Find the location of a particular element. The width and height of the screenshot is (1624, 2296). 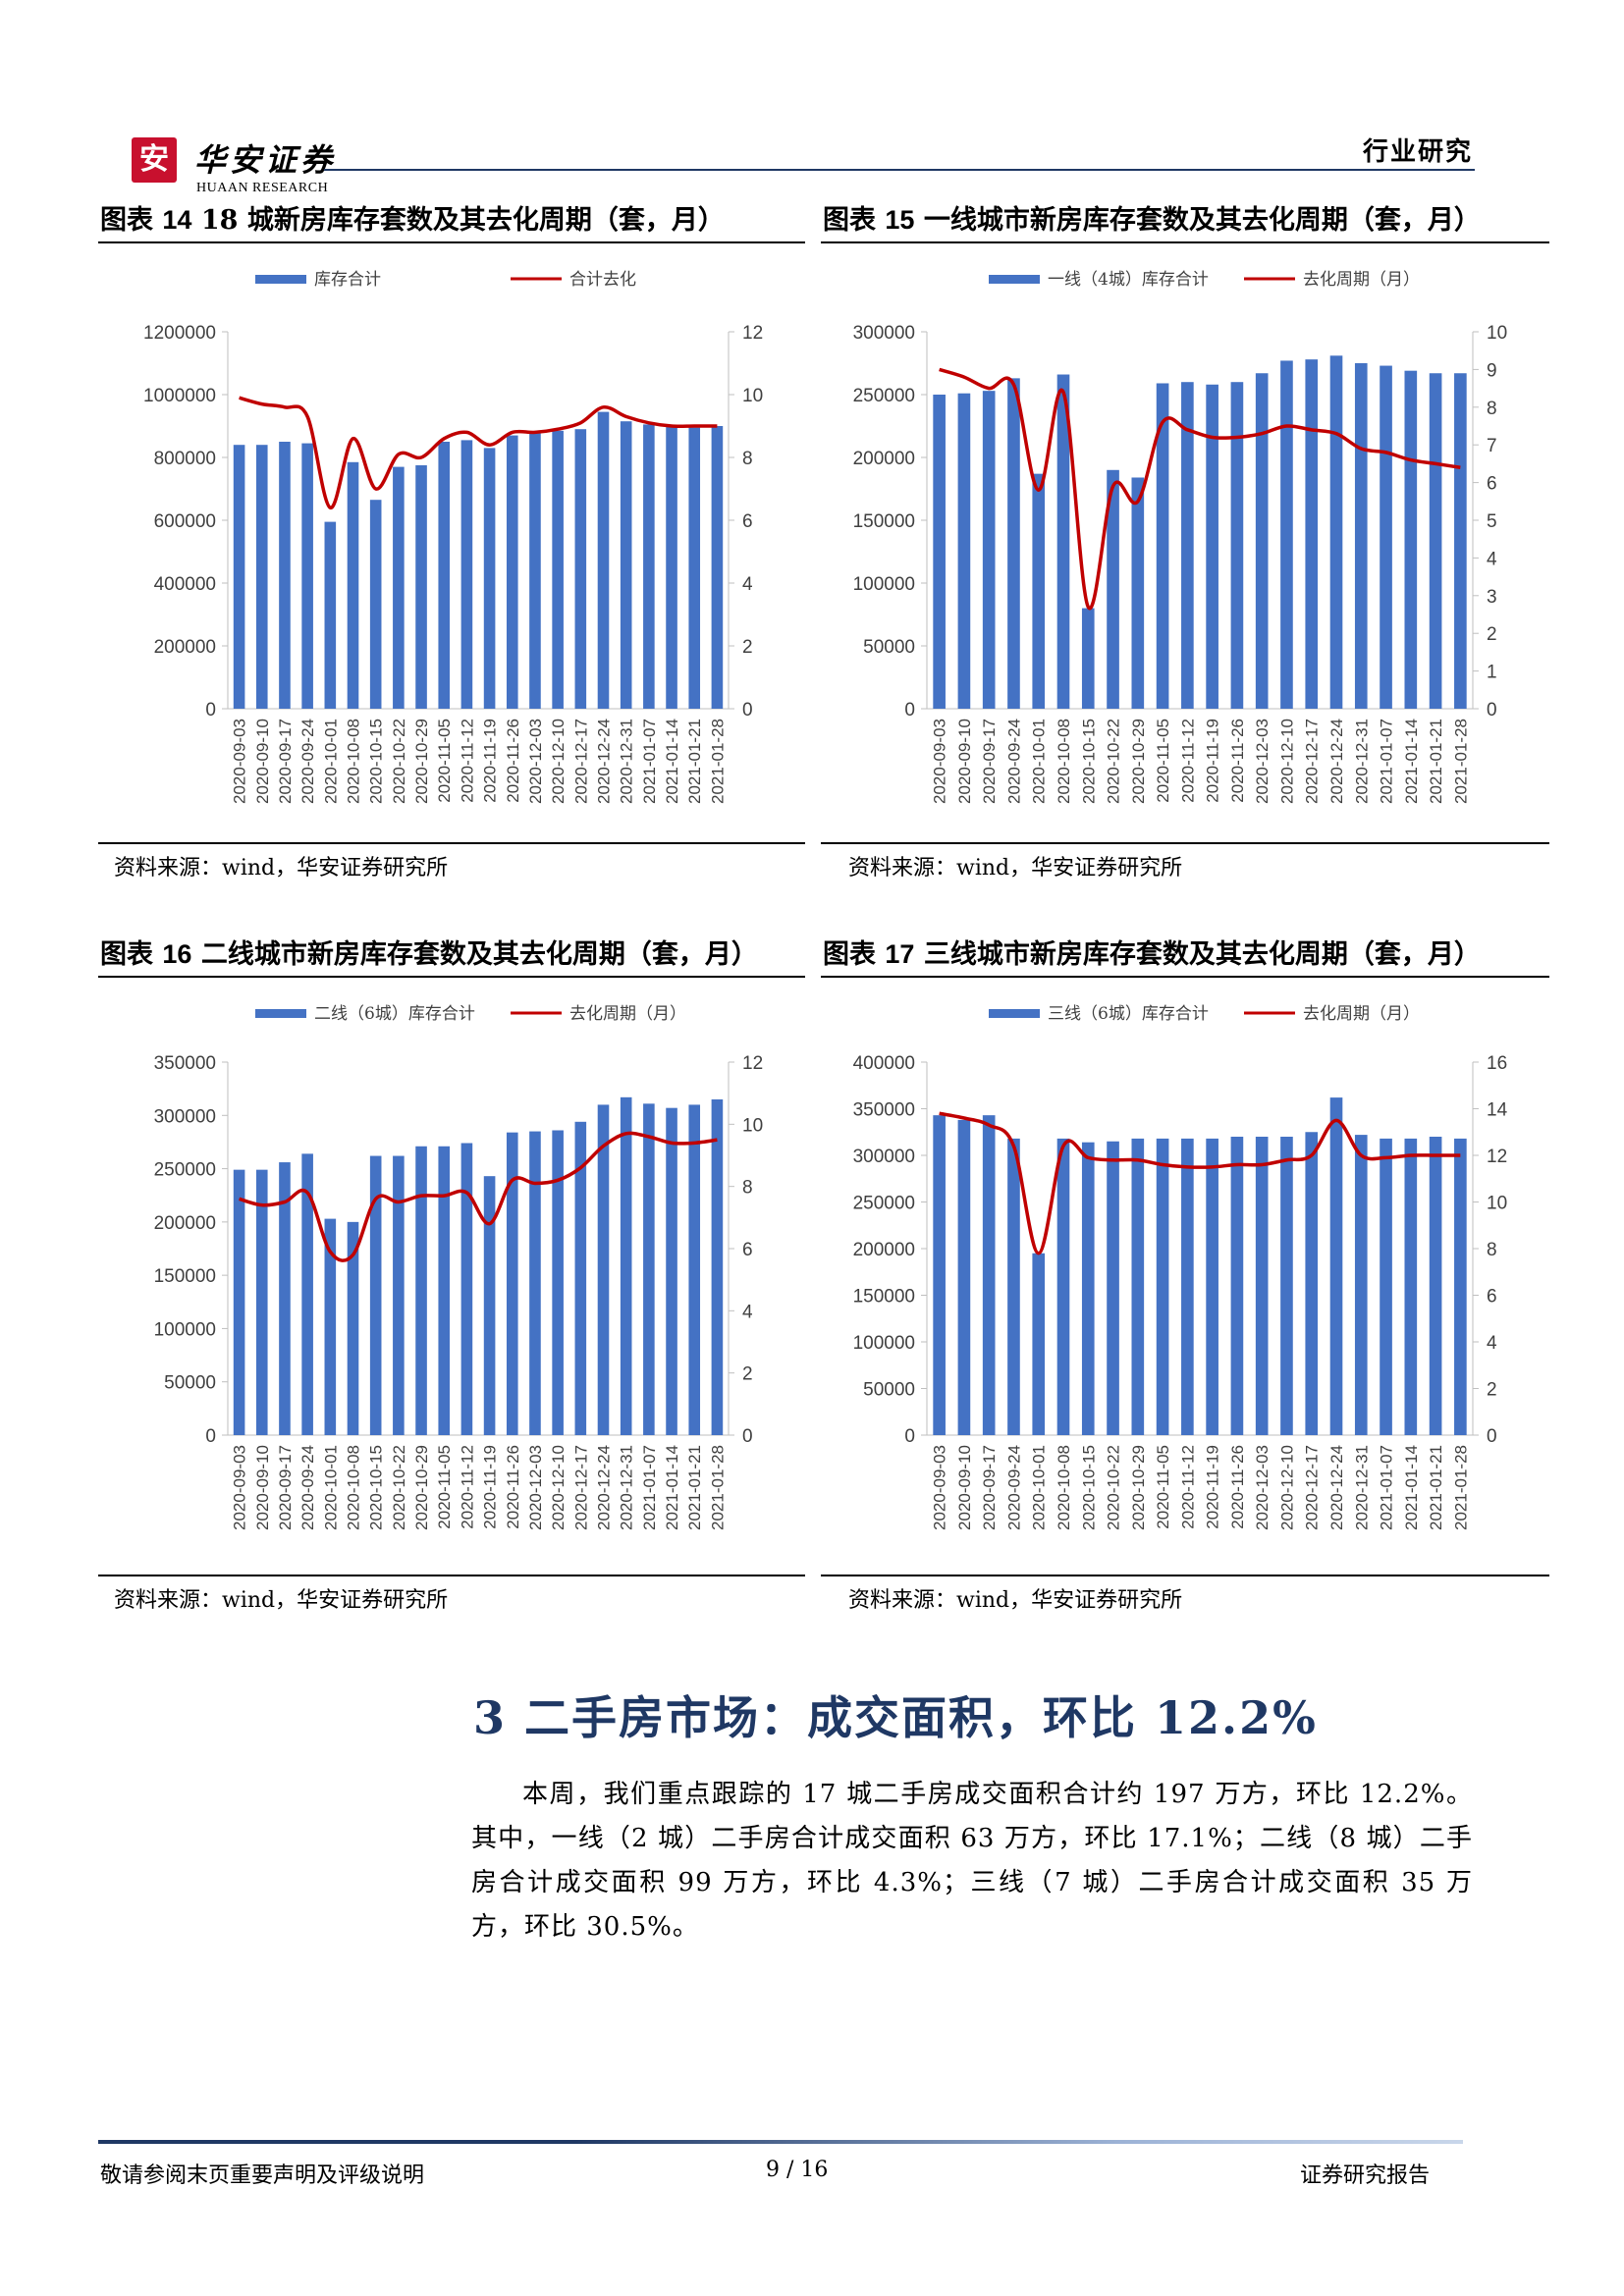

y-right-tick-label: 1 is located at coordinates (1492, 673).